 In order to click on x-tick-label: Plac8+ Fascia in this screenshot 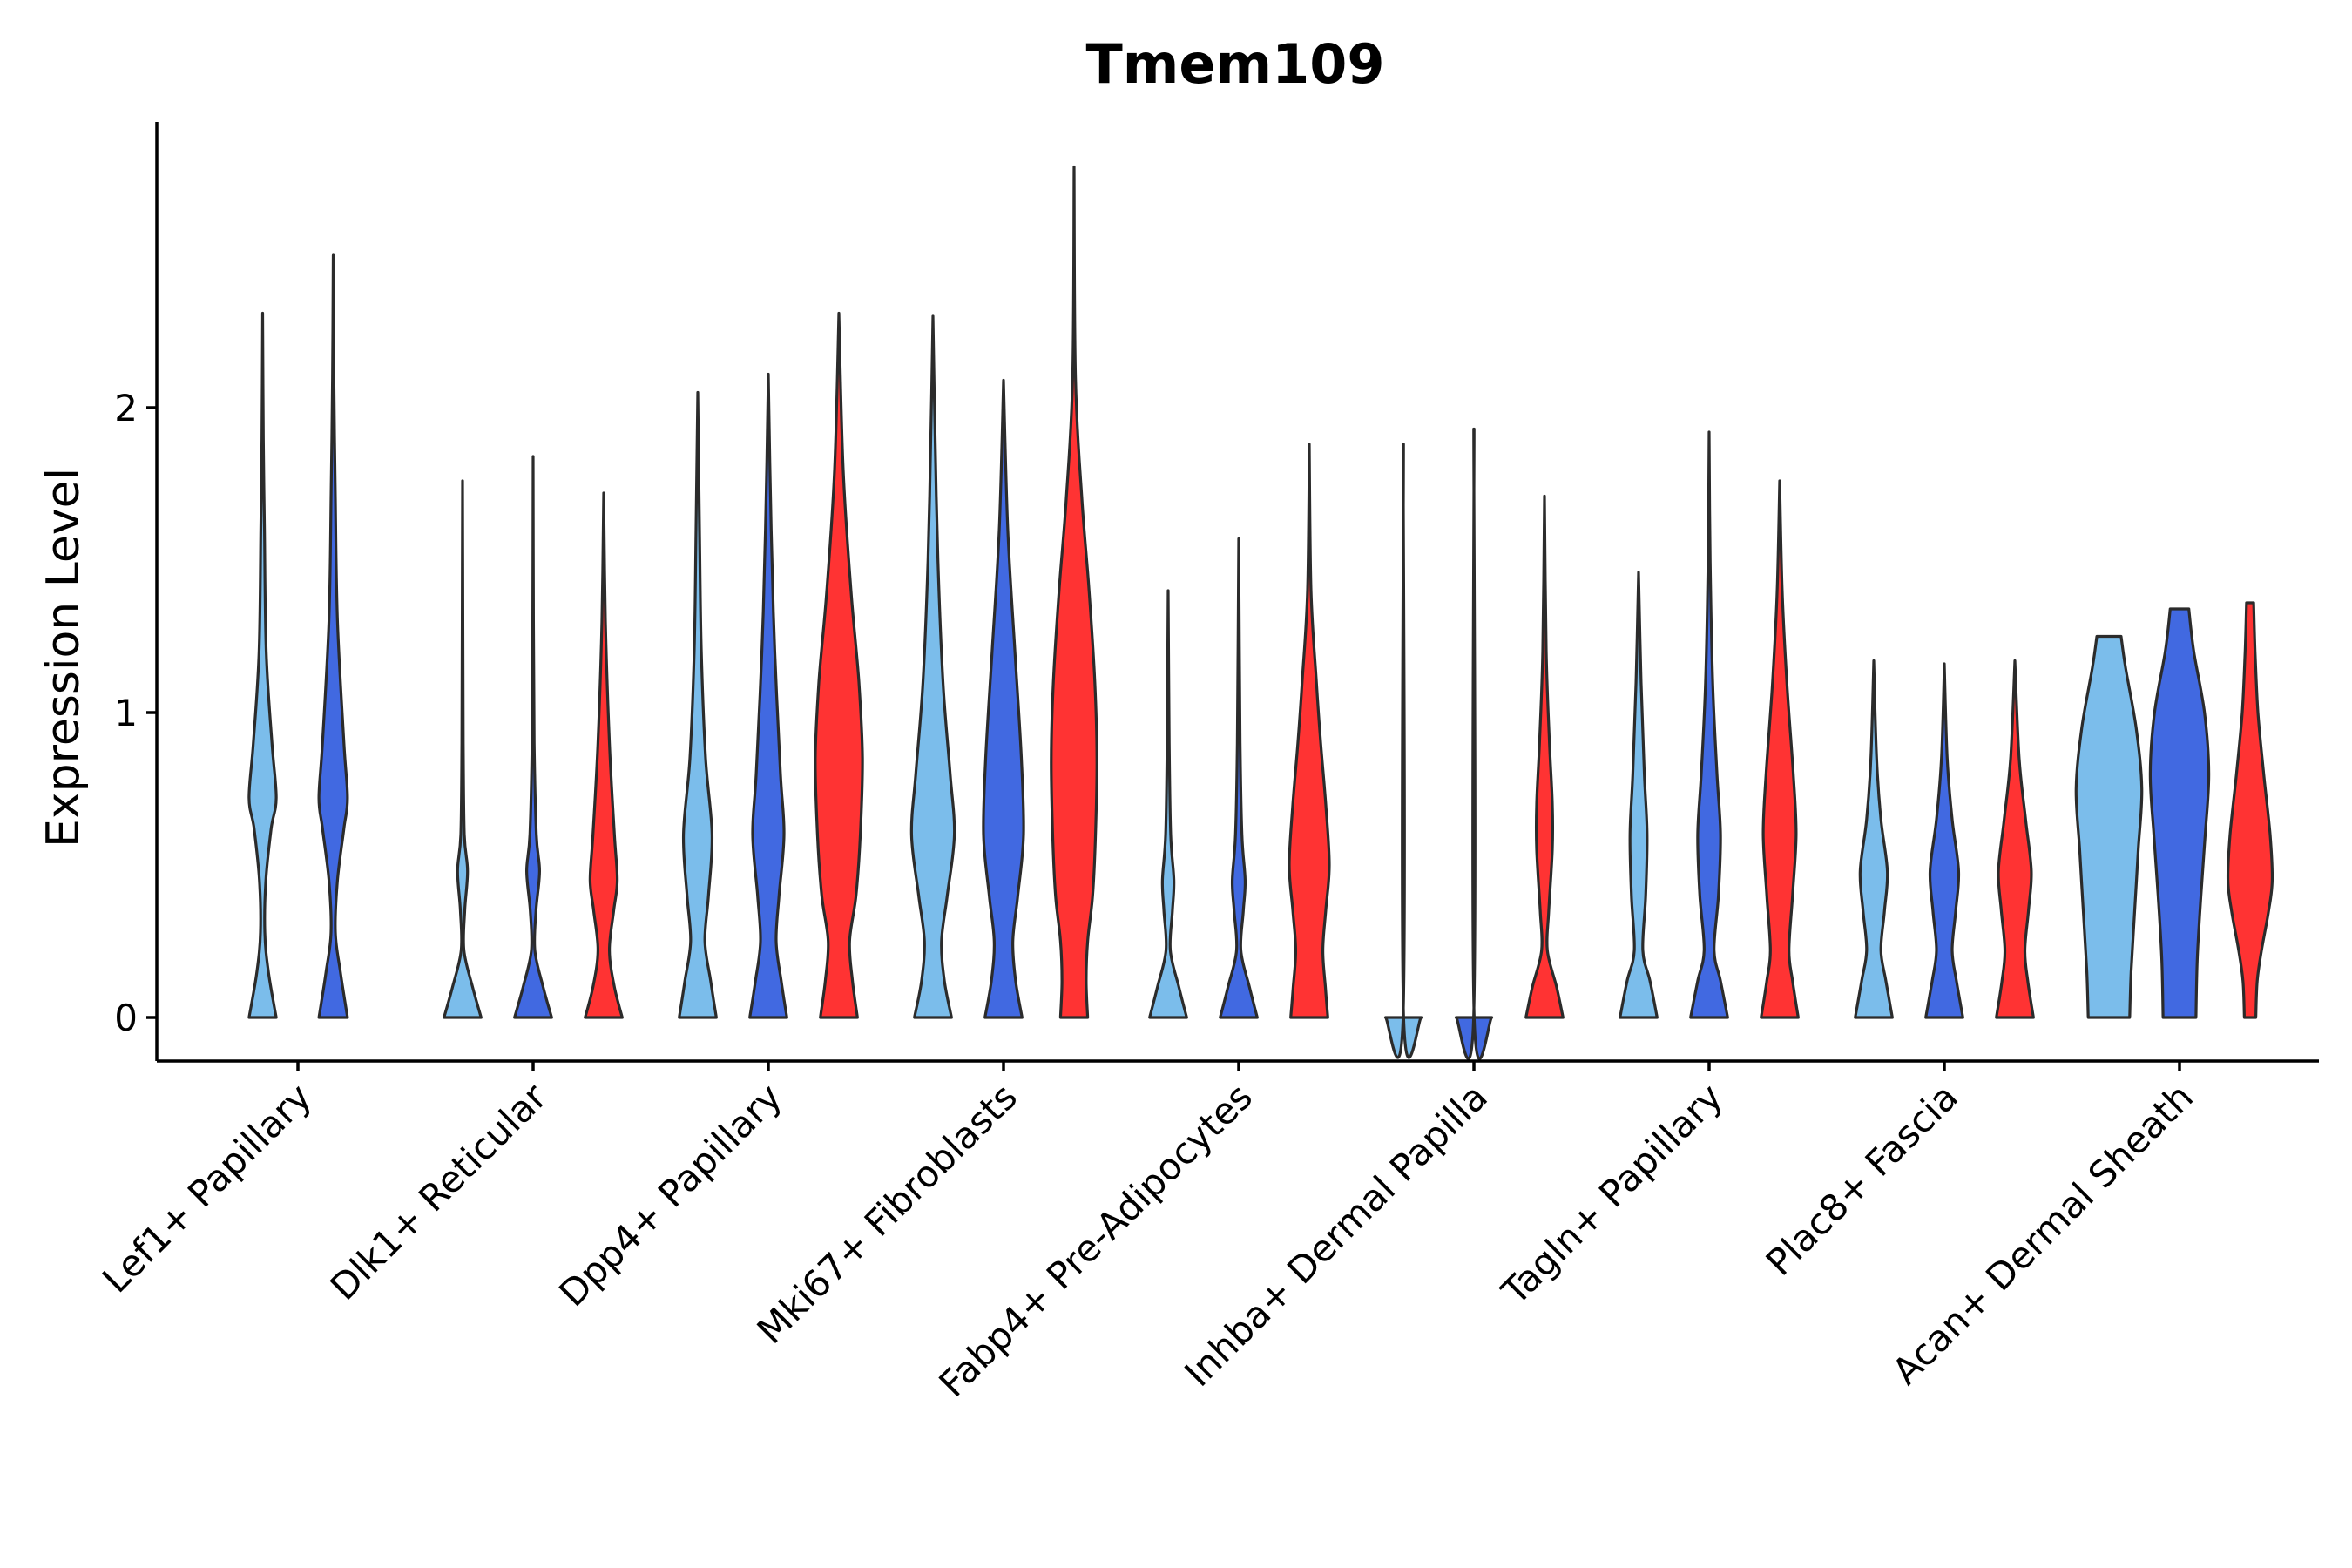, I will do `click(1862, 1179)`.